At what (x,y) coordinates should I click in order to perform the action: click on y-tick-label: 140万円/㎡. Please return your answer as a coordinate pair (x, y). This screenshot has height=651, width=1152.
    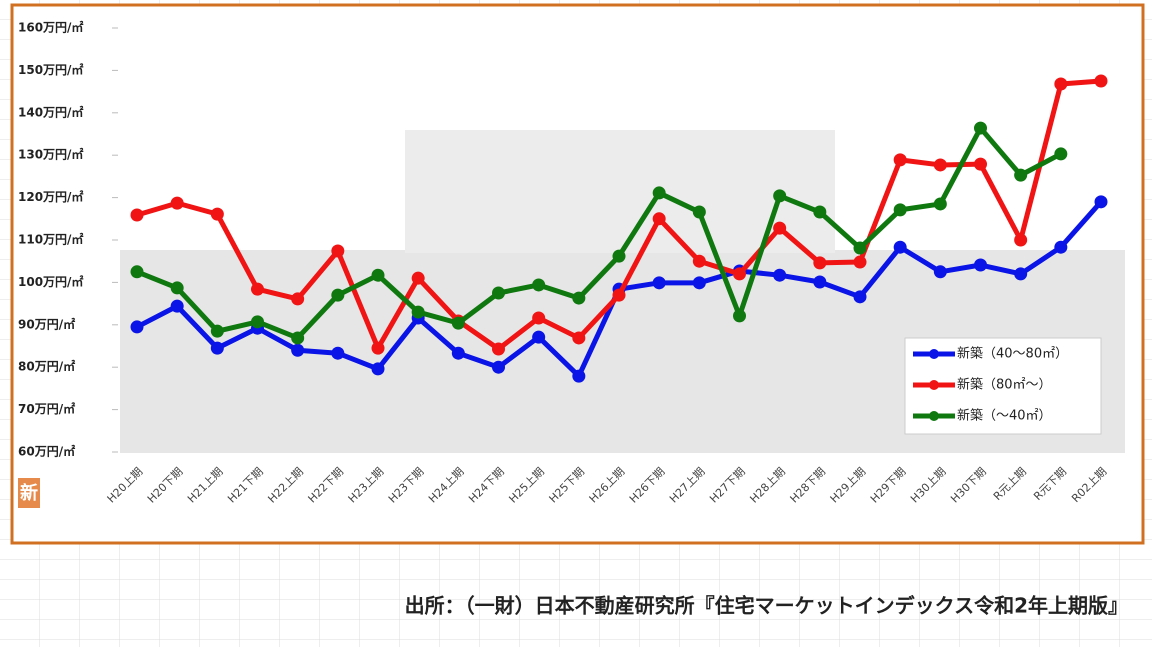
    Looking at the image, I should click on (50, 111).